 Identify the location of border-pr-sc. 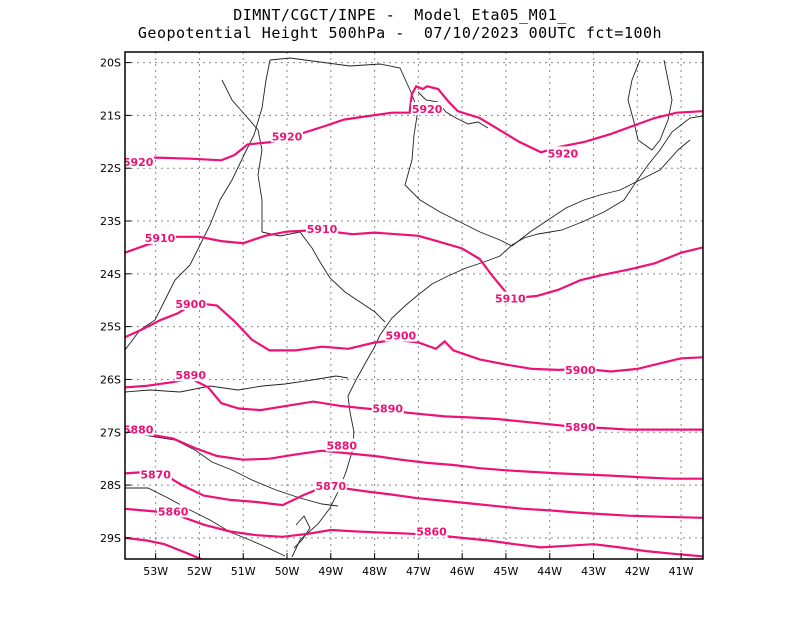
(237, 384).